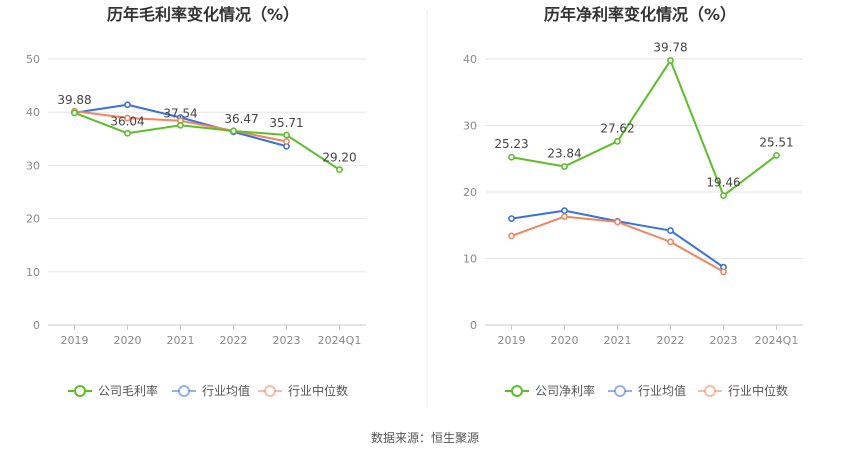 This screenshot has height=463, width=850. Describe the element at coordinates (758, 390) in the screenshot. I see `net-margin-legend-label: 行业中位数` at that location.